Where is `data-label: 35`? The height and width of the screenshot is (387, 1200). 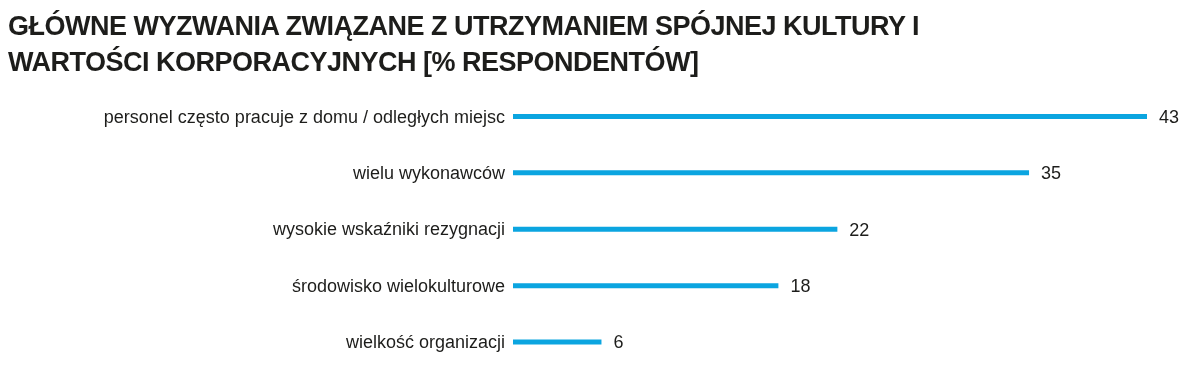
data-label: 35 is located at coordinates (1051, 173).